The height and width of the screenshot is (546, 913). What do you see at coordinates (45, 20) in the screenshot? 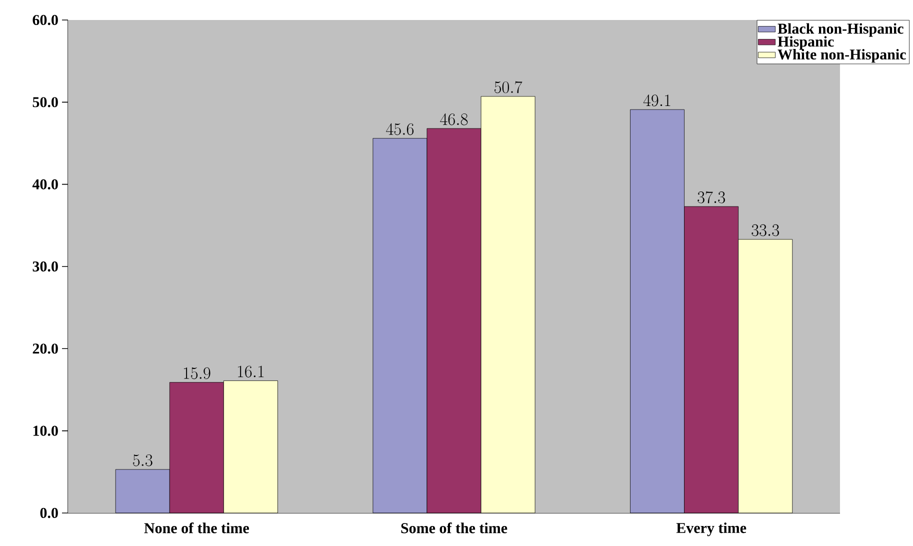
I see `y-tick-label: 60.0` at bounding box center [45, 20].